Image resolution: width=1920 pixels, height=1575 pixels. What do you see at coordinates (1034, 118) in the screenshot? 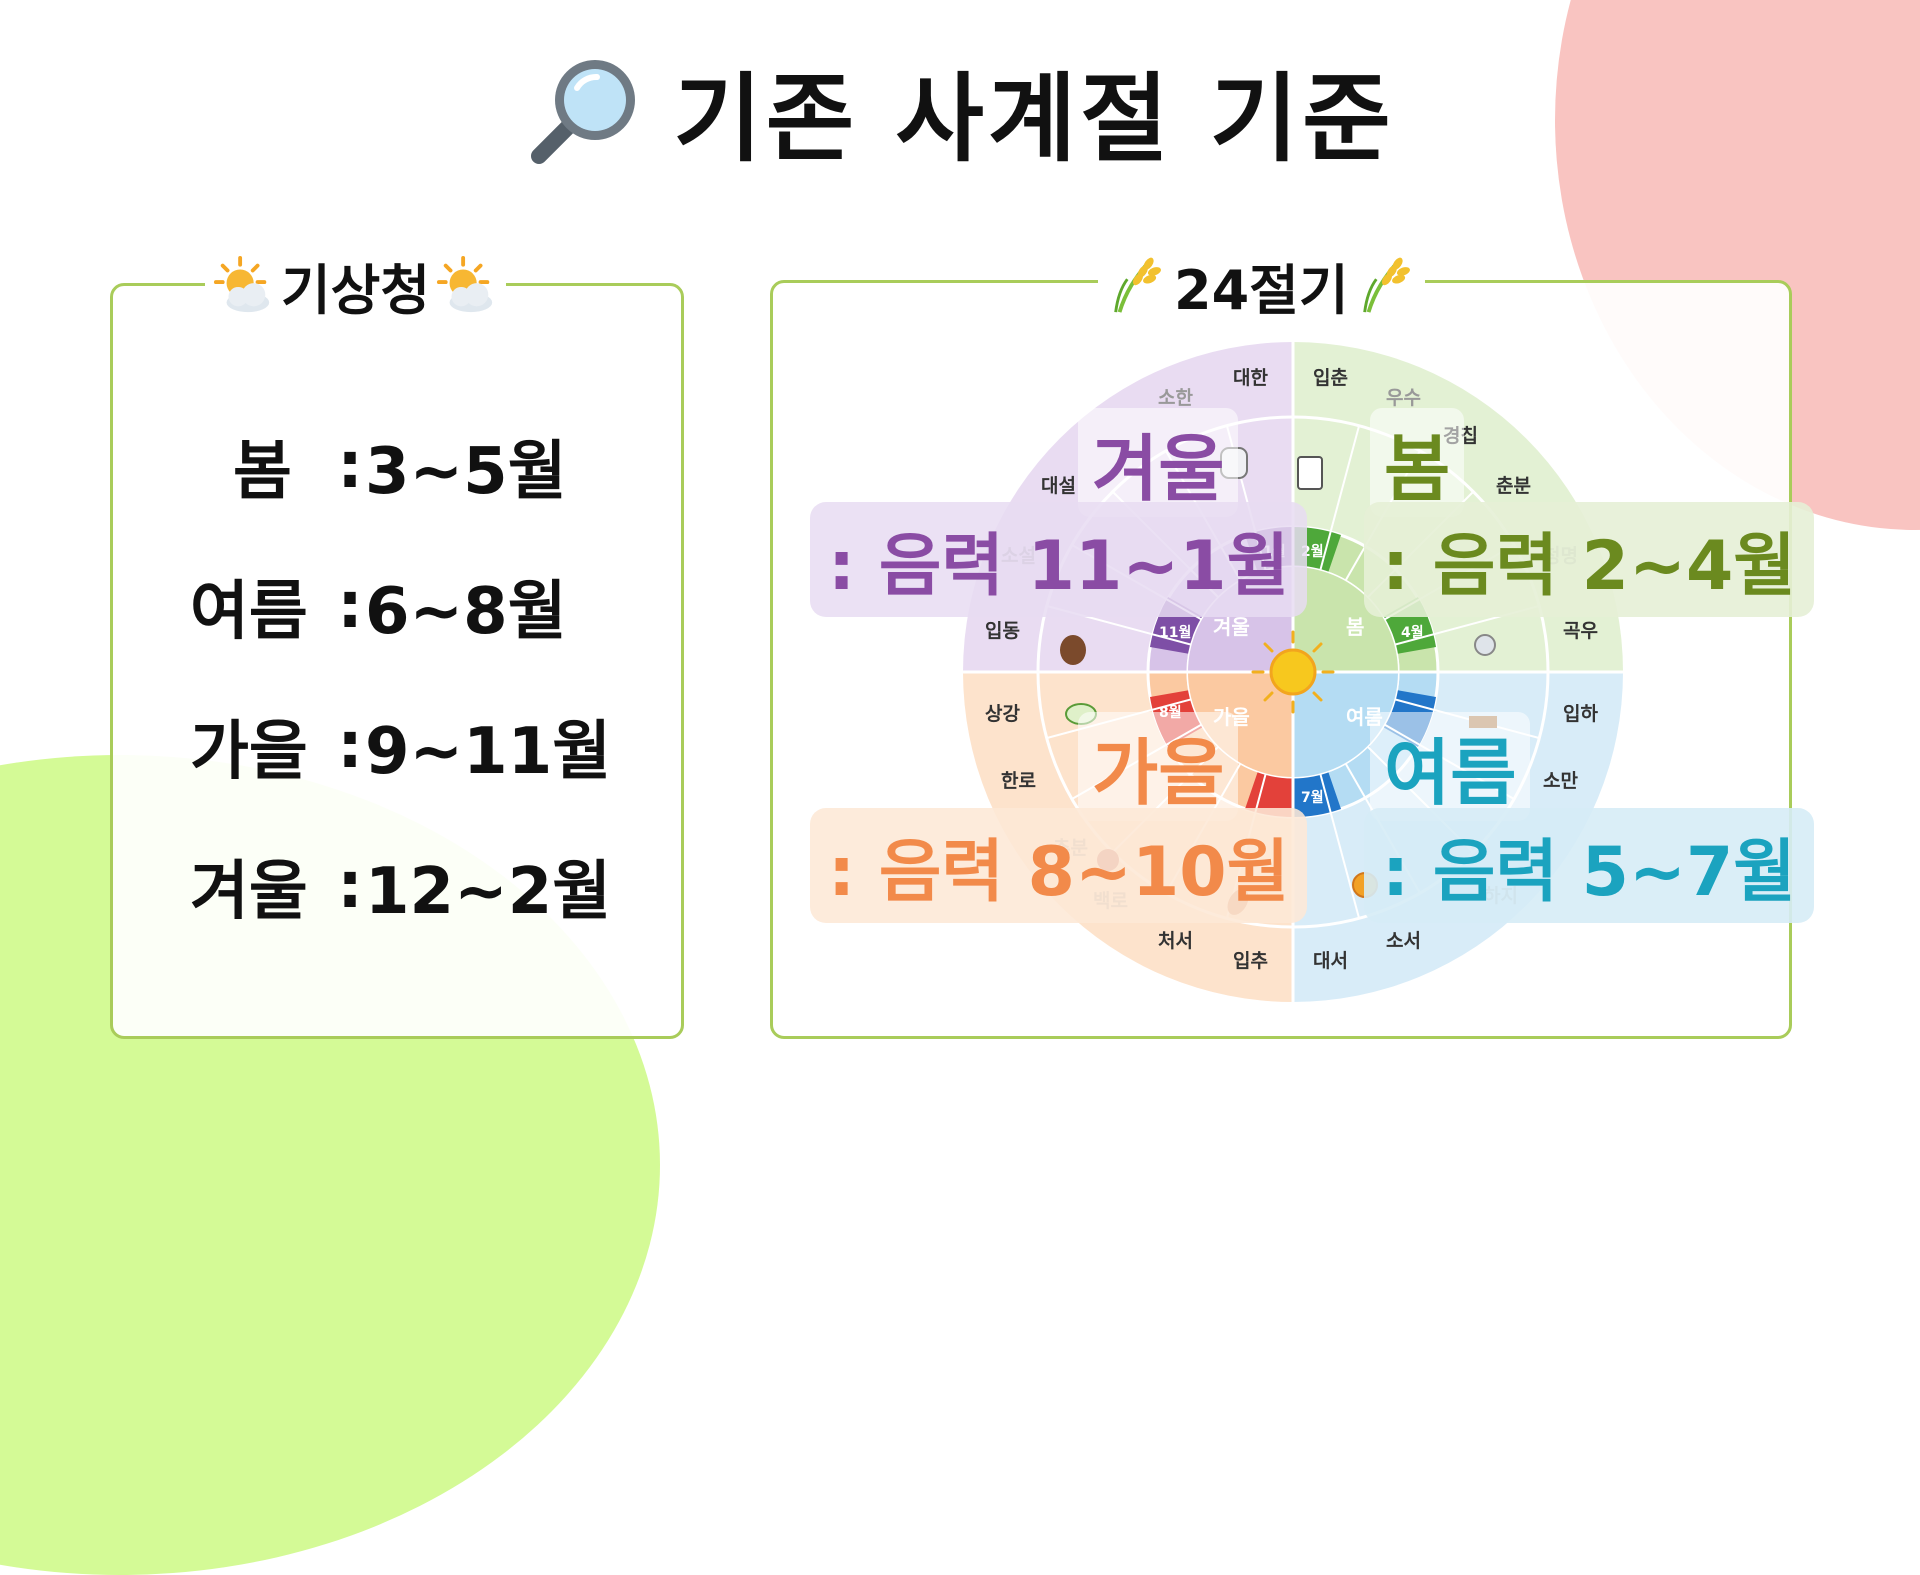
I see `title-text: 기존 사계절 기준` at bounding box center [1034, 118].